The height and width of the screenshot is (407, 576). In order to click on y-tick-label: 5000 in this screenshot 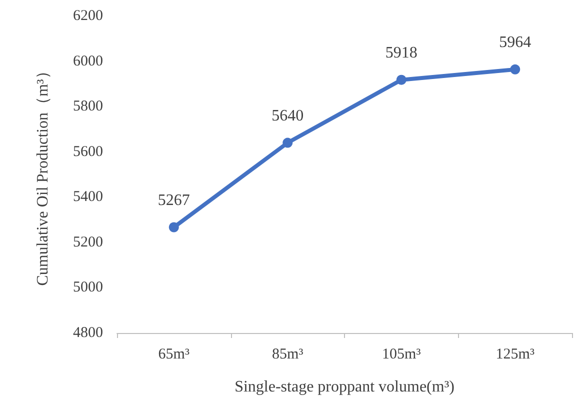, I will do `click(88, 288)`.